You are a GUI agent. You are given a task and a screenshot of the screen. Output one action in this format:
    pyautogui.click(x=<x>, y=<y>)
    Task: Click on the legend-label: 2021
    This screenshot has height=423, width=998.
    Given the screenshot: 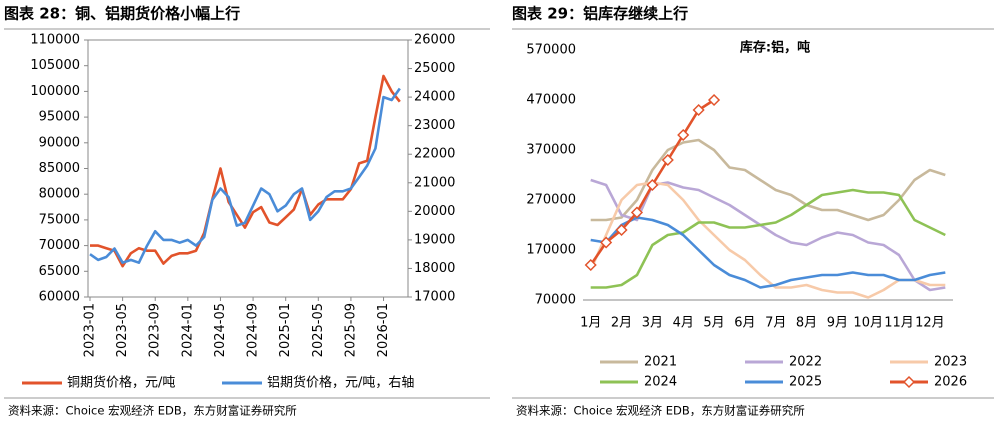 What is the action you would take?
    pyautogui.click(x=660, y=362)
    